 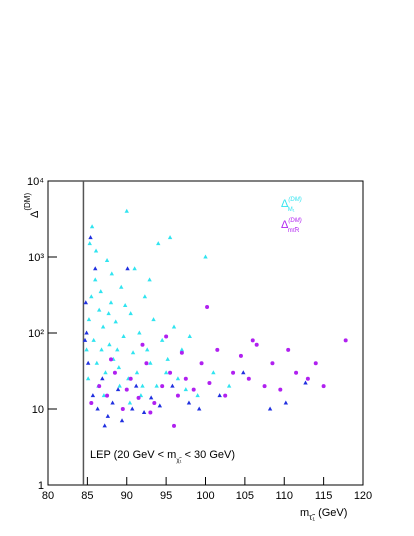 What do you see at coordinates (179, 461) in the screenshot?
I see `annotation-sub: χ̃₁` at bounding box center [179, 461].